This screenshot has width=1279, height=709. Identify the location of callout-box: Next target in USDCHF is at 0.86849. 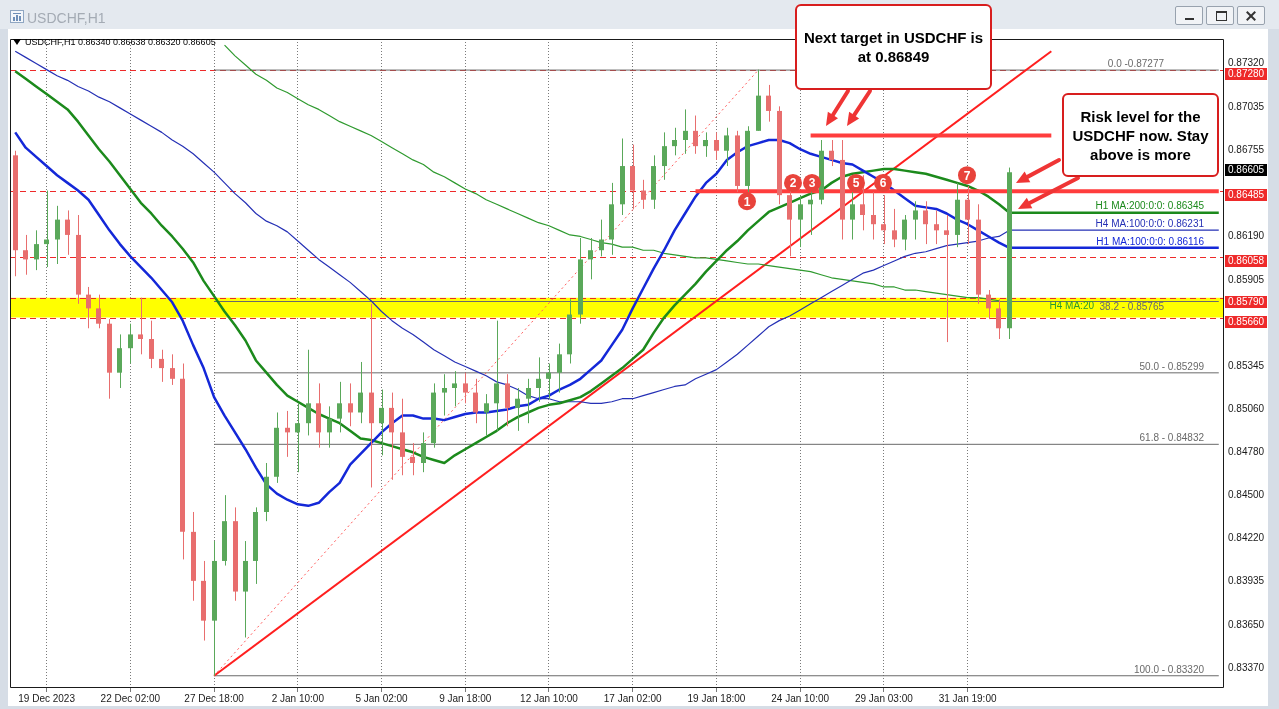
(893, 47).